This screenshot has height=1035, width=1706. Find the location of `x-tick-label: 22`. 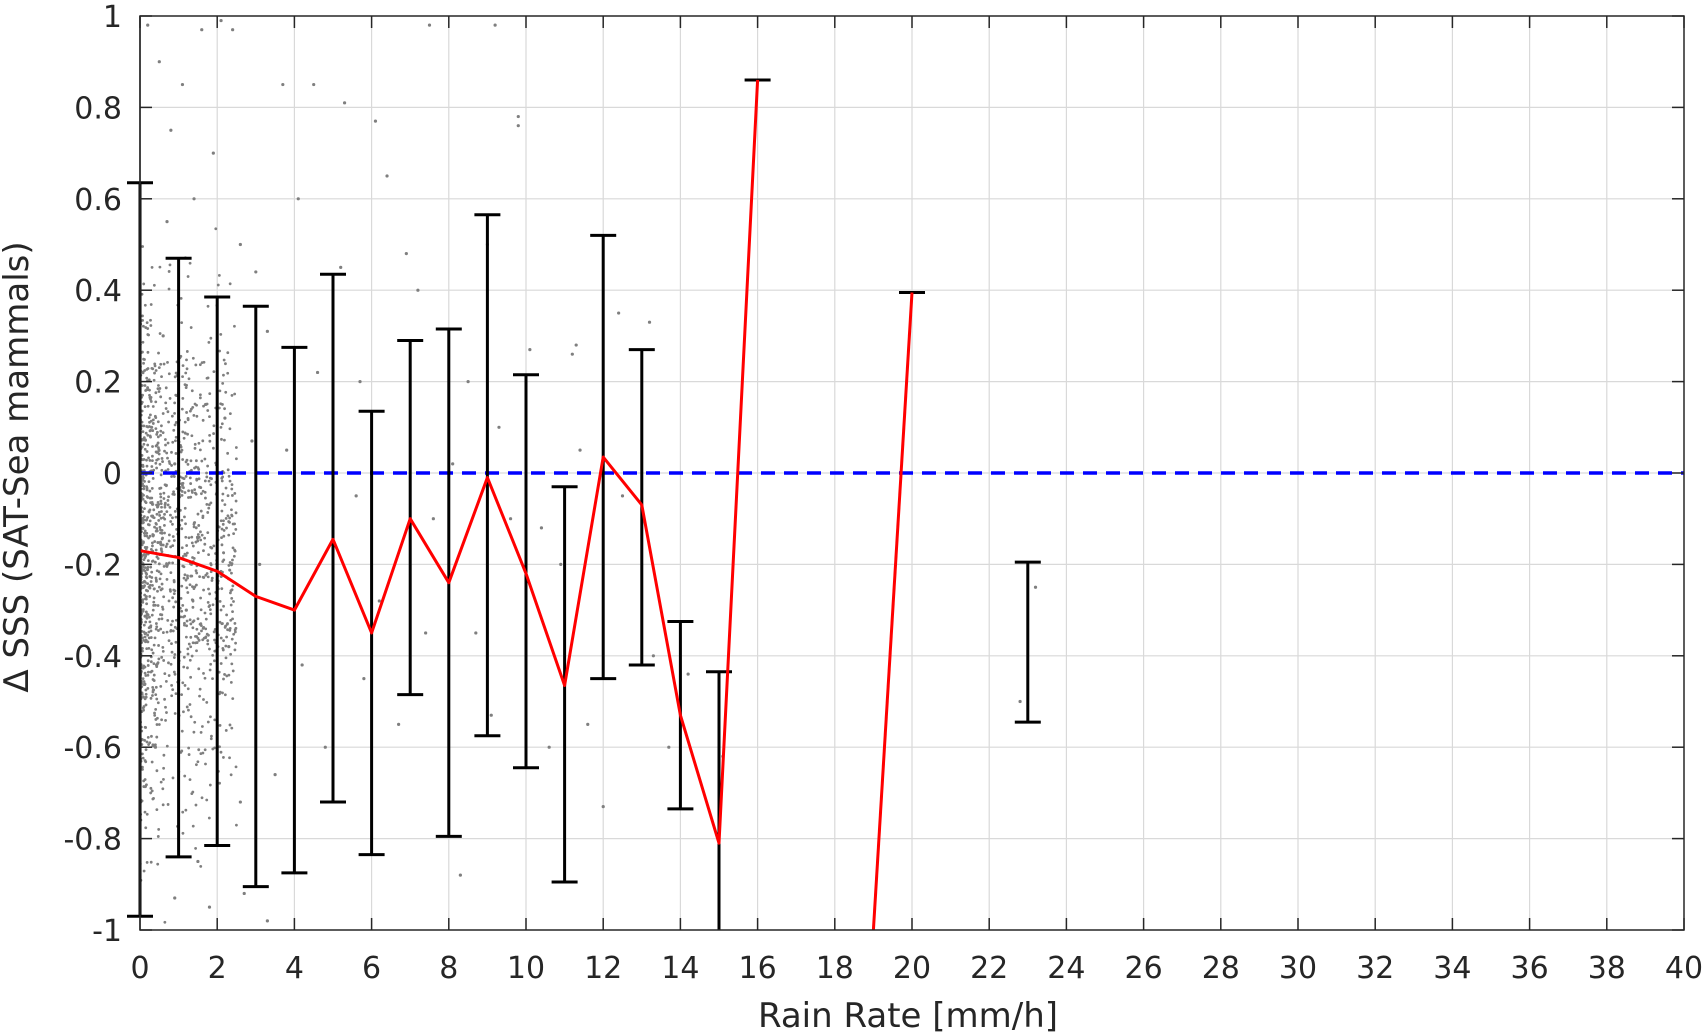

x-tick-label: 22 is located at coordinates (989, 968).